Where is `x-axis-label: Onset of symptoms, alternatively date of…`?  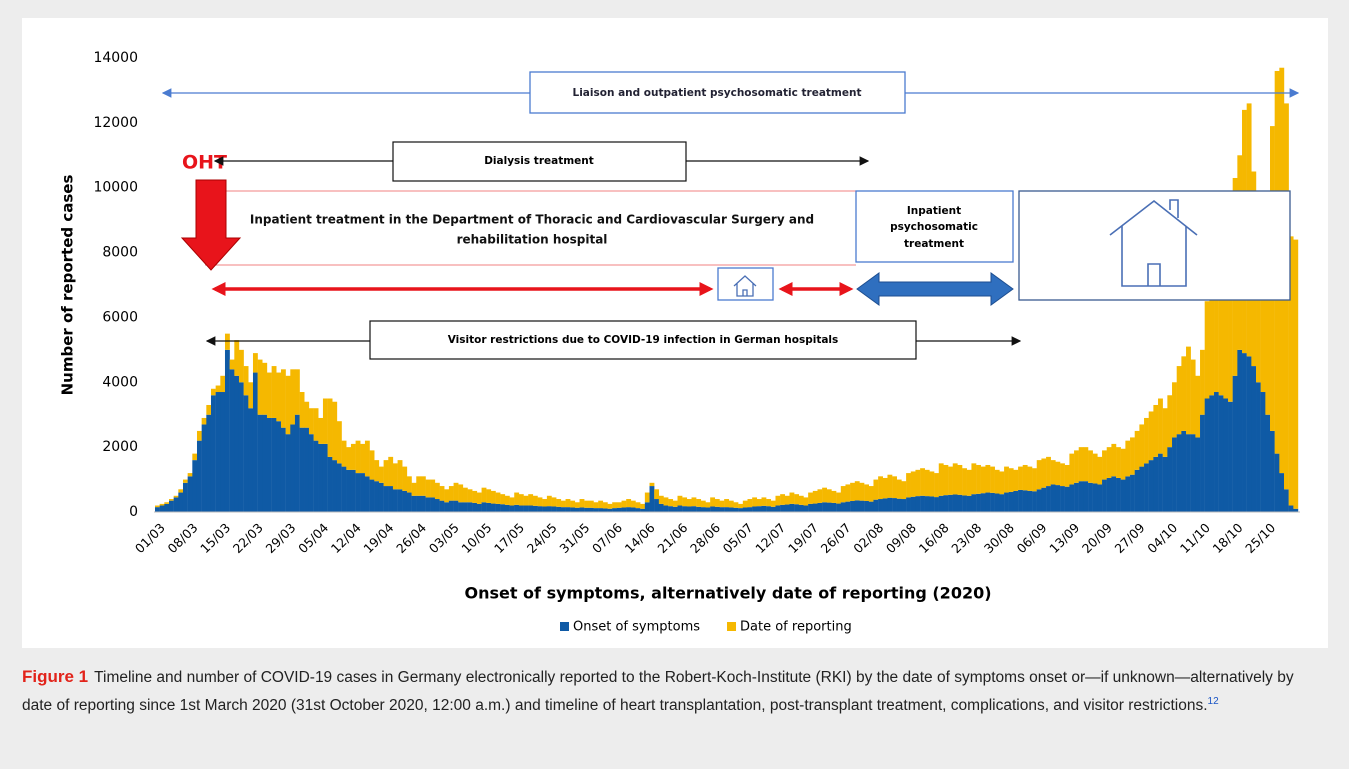
x-axis-label: Onset of symptoms, alternatively date of… is located at coordinates (727, 593).